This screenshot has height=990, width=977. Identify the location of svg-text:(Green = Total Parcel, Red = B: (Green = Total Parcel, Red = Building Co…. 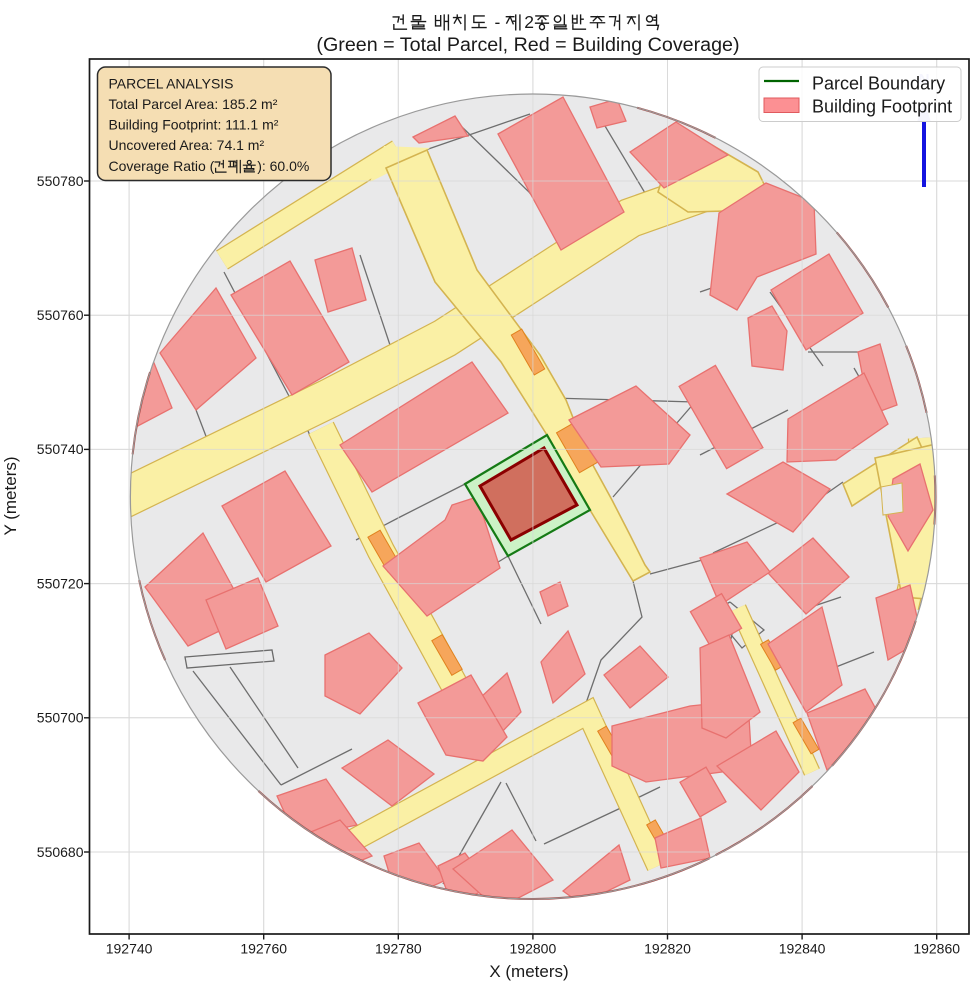
(527, 45).